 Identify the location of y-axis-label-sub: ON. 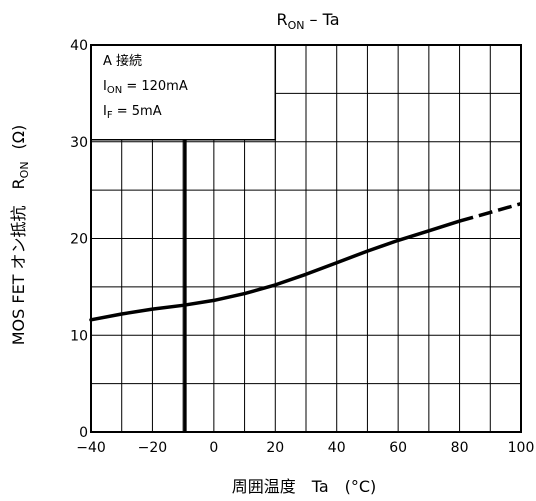
(24, 169).